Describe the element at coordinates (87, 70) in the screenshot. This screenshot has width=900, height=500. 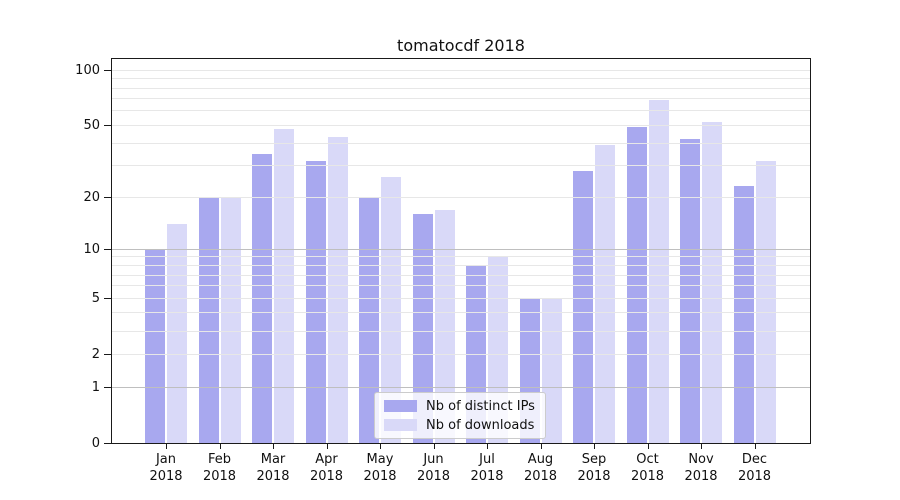
I see `y-axis-tick-label: 100` at that location.